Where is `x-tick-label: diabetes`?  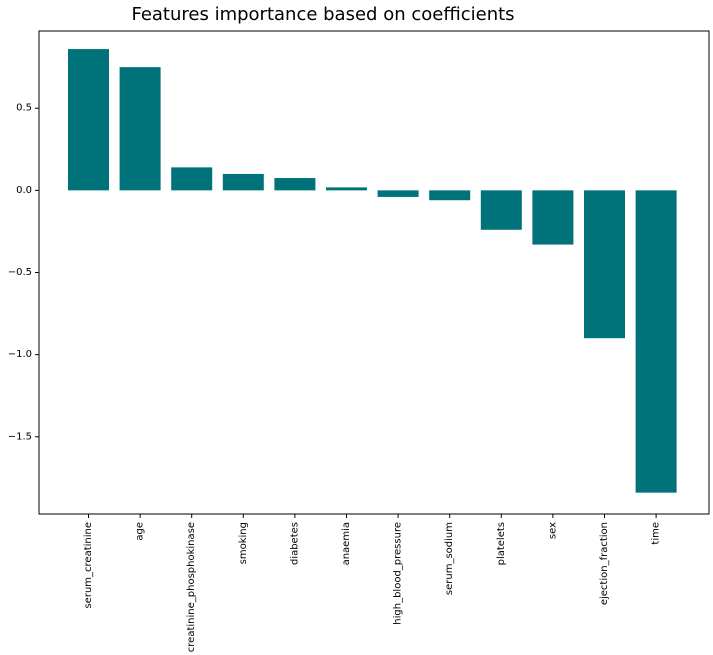
x-tick-label: diabetes is located at coordinates (294, 543).